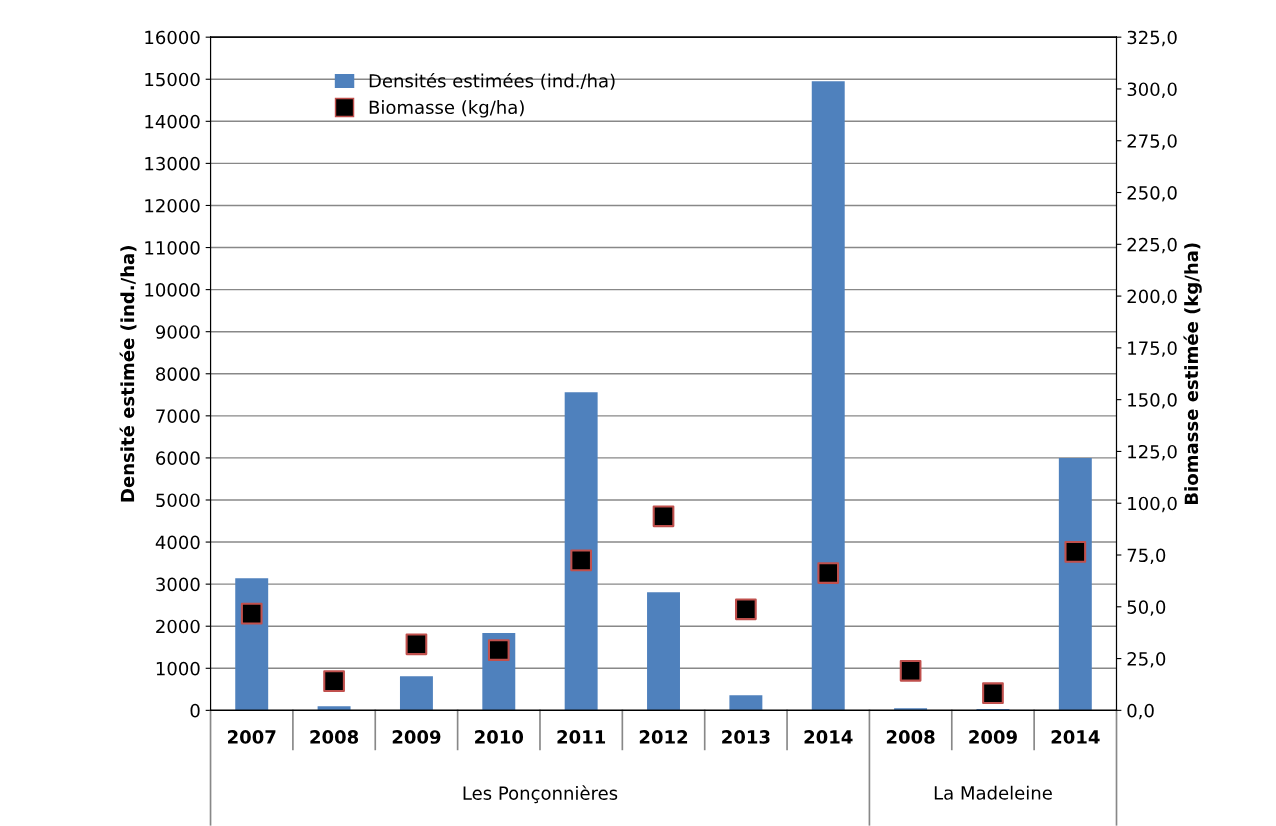 The height and width of the screenshot is (826, 1276). Describe the element at coordinates (581, 737) in the screenshot. I see `x-tick-label: 2011` at that location.